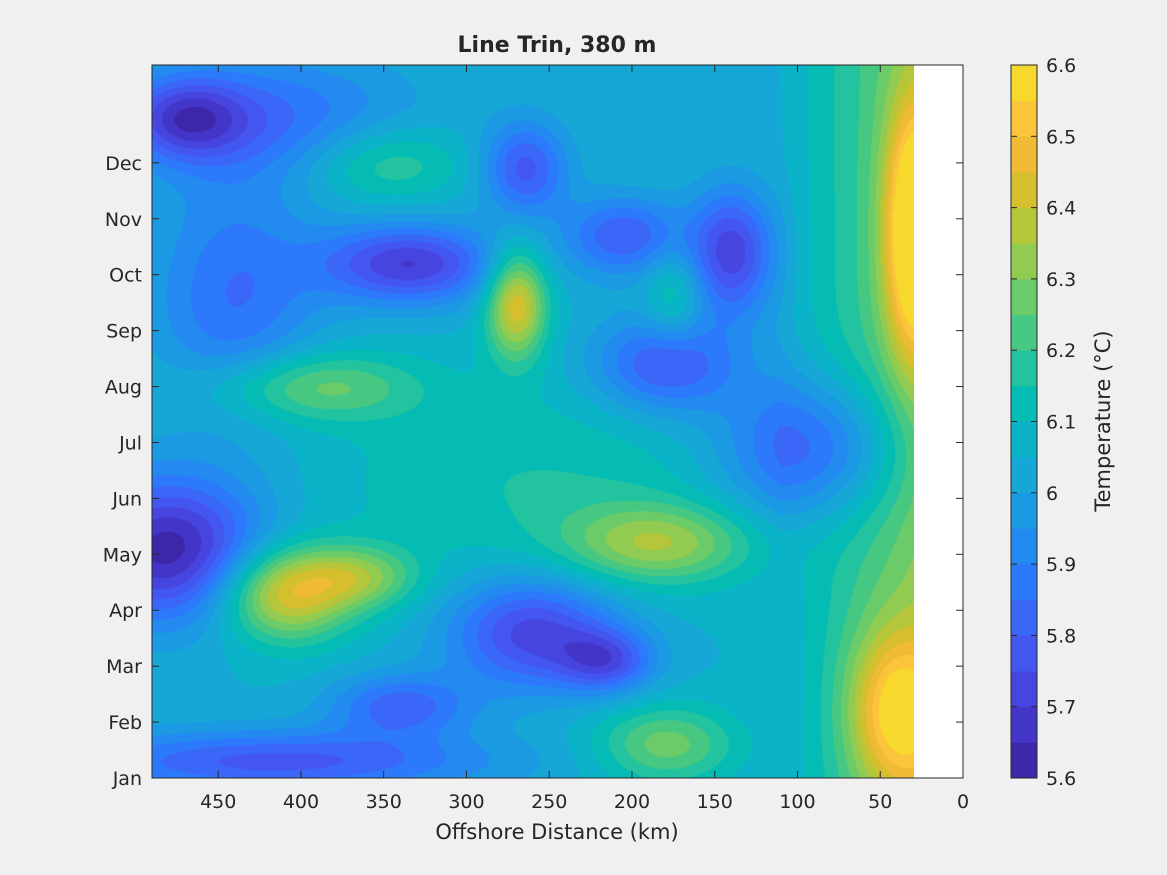  I want to click on x-tick-label: 100, so click(797, 802).